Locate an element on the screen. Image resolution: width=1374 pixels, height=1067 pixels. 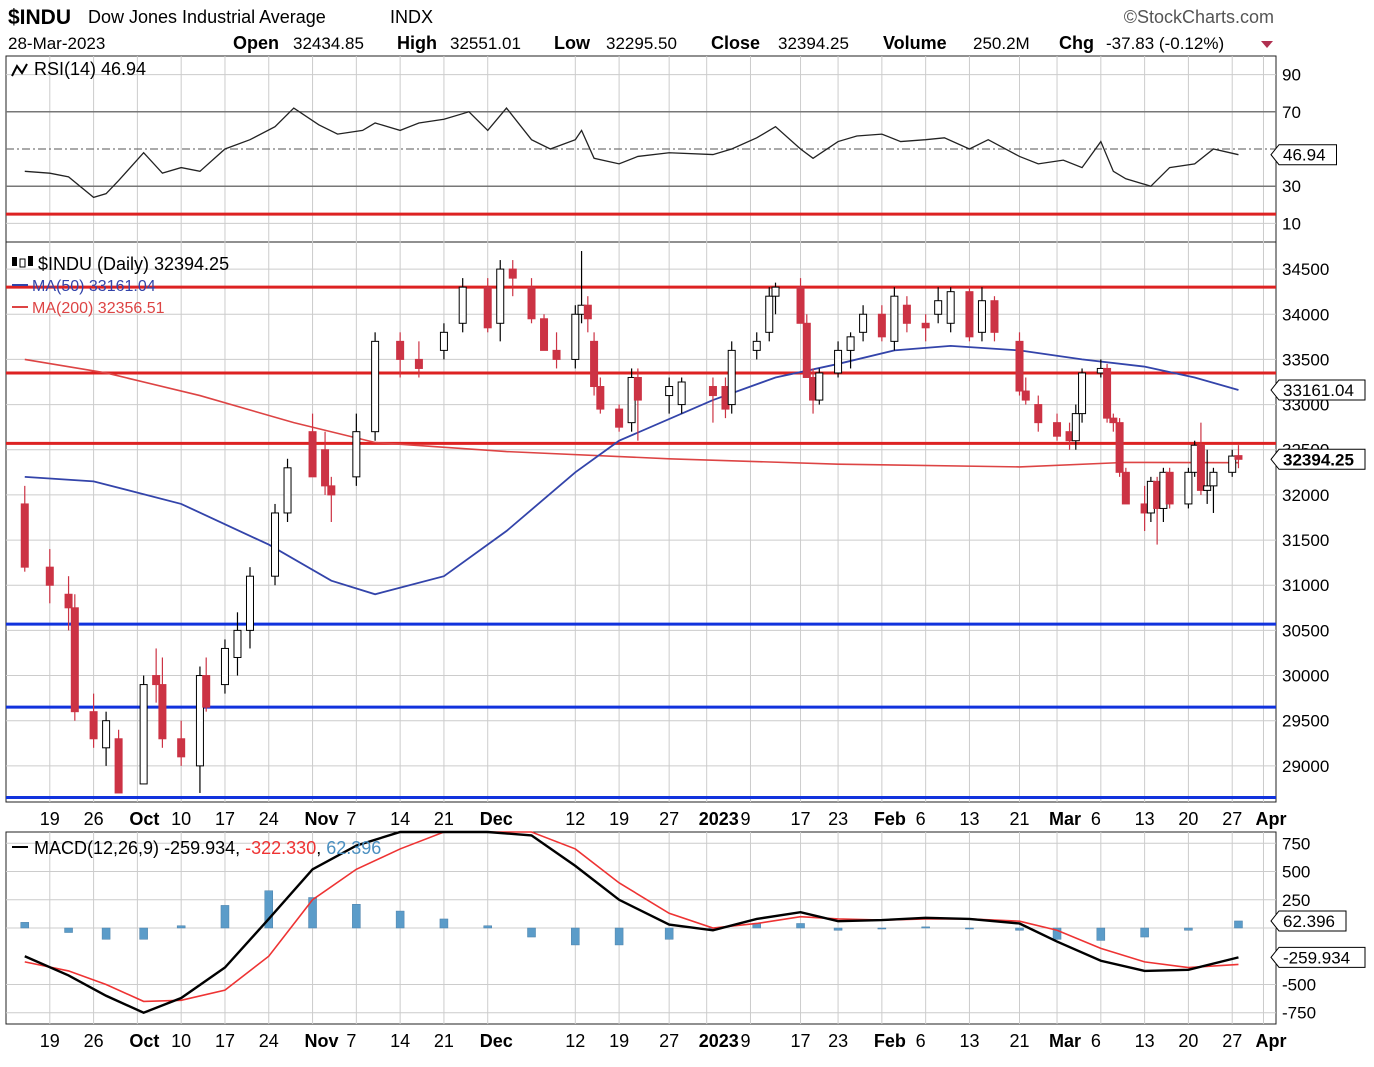
macd-label: MACD(12,26,9) -259.934, -322.330, 62.396 is located at coordinates (207, 848).